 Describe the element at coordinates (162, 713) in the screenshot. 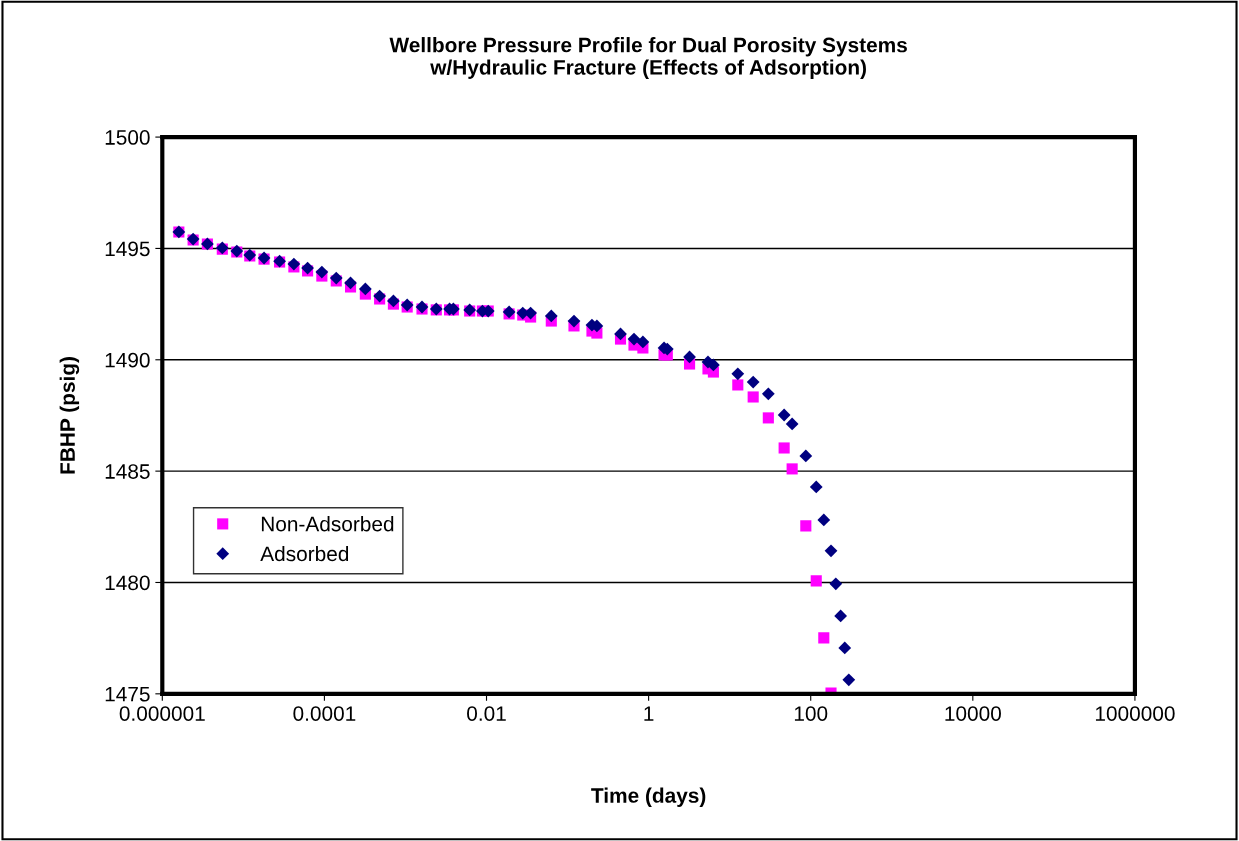

I see `x-tick-label: 0.000001` at that location.